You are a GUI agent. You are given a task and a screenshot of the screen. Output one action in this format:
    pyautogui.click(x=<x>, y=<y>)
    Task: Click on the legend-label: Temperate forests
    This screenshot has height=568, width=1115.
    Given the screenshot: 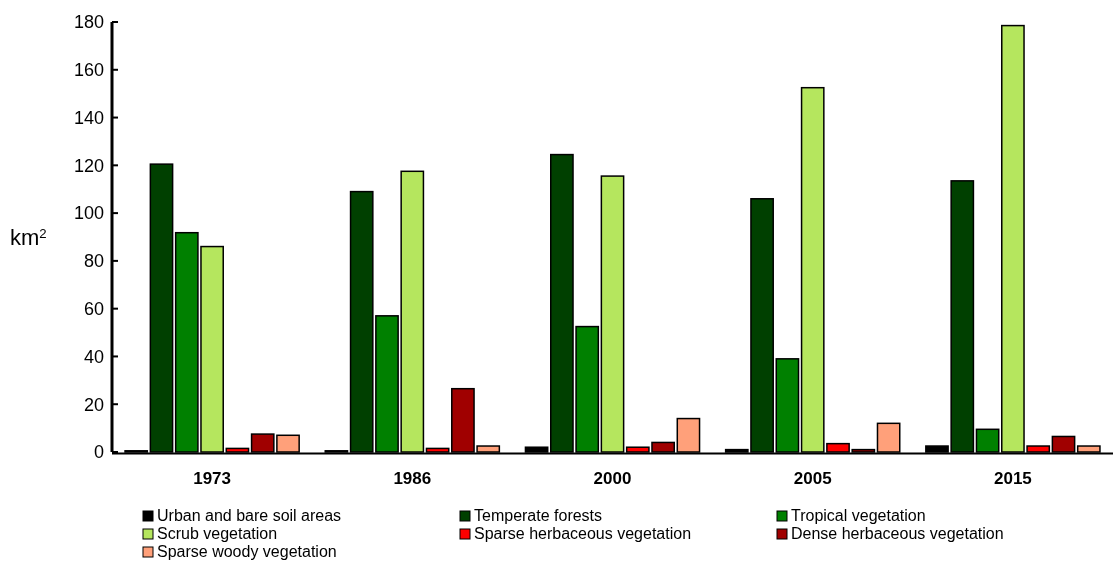 What is the action you would take?
    pyautogui.click(x=538, y=515)
    